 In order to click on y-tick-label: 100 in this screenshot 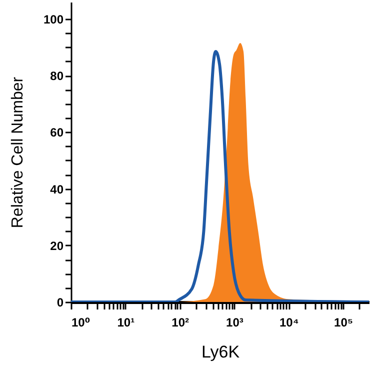, I will do `click(53, 19)`.